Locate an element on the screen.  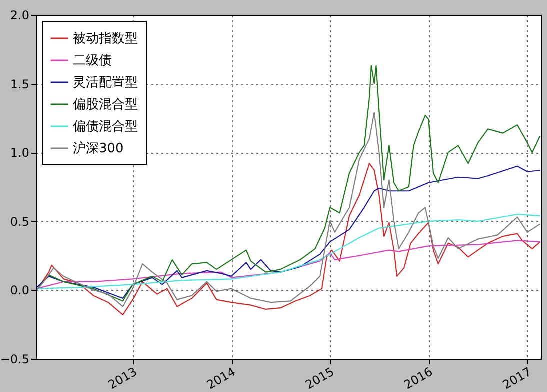
y-tick-label: 2.0 is located at coordinates (20, 15).